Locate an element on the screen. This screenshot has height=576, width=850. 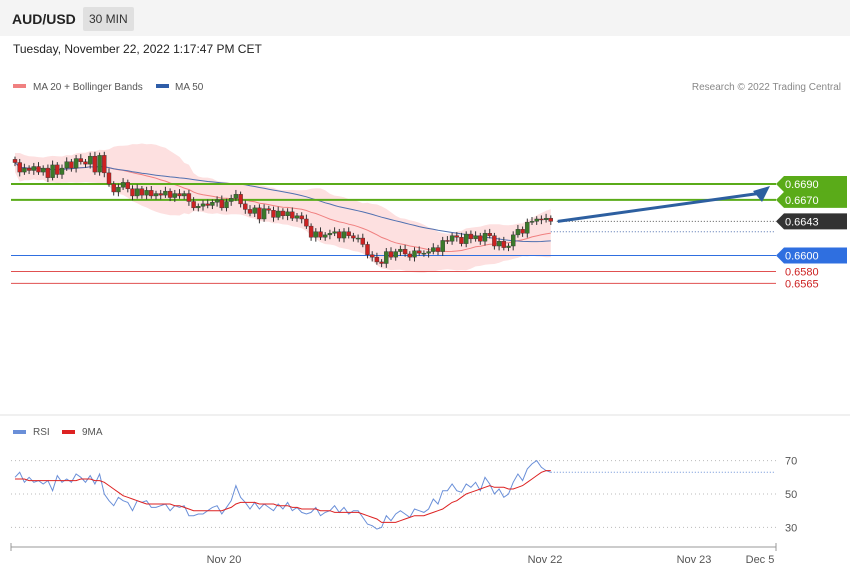
rsi-panel: 70 50 30 is located at coordinates (404, 495).